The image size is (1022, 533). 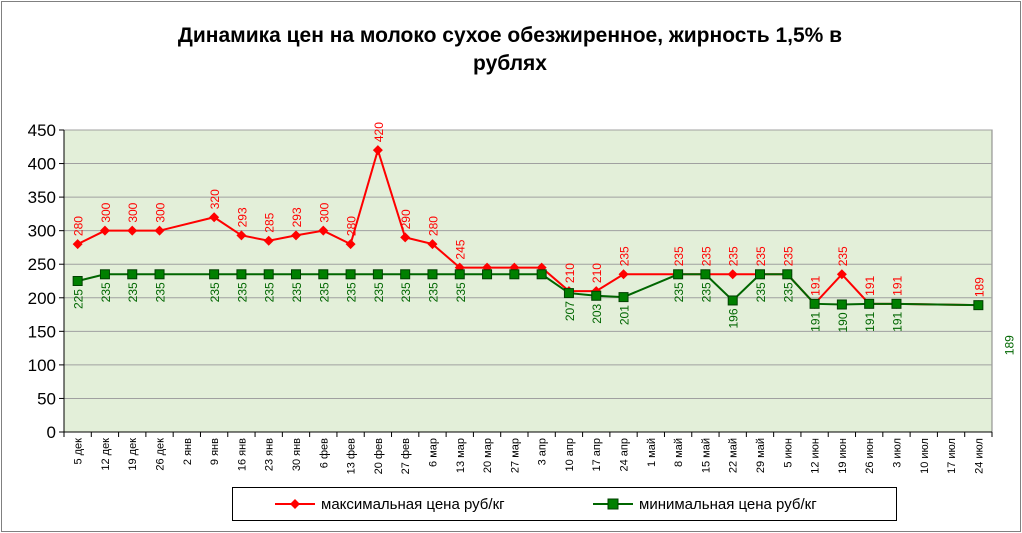 What do you see at coordinates (488, 455) in the screenshot?
I see `x-tick-label: 20 мар` at bounding box center [488, 455].